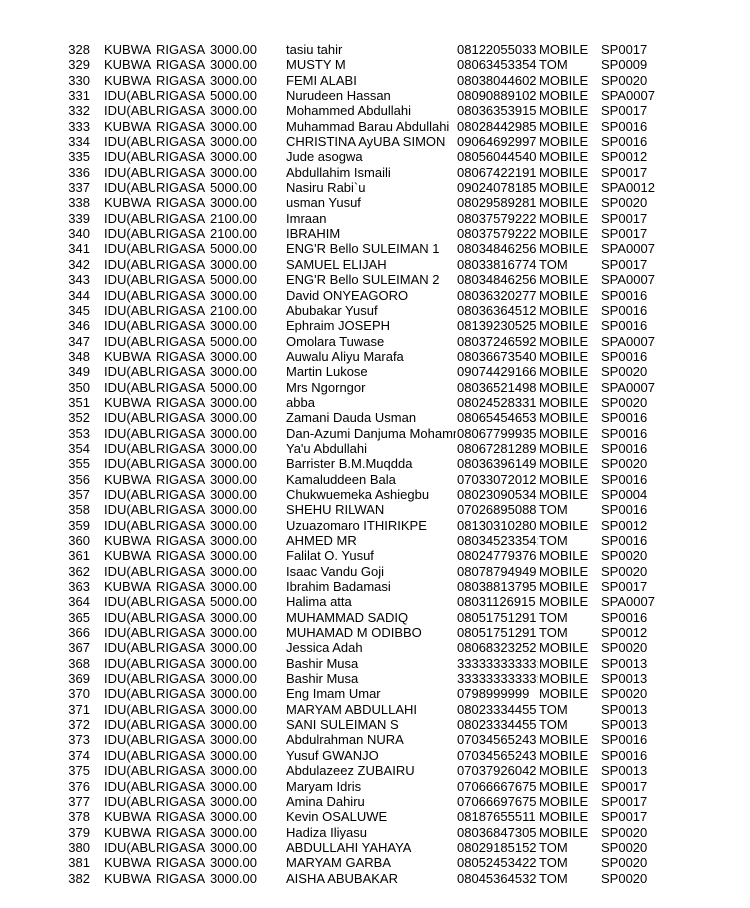 The height and width of the screenshot is (908, 750). What do you see at coordinates (79, 602) in the screenshot?
I see `row-number-cell: 364` at bounding box center [79, 602].